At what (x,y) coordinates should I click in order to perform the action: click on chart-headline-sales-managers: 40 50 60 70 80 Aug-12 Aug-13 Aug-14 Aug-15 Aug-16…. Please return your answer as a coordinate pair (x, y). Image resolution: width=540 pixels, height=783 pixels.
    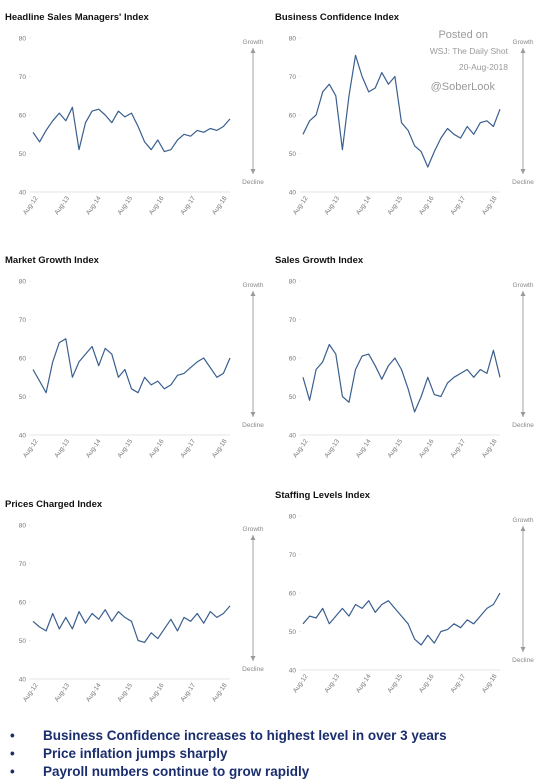
    Looking at the image, I should click on (141, 125).